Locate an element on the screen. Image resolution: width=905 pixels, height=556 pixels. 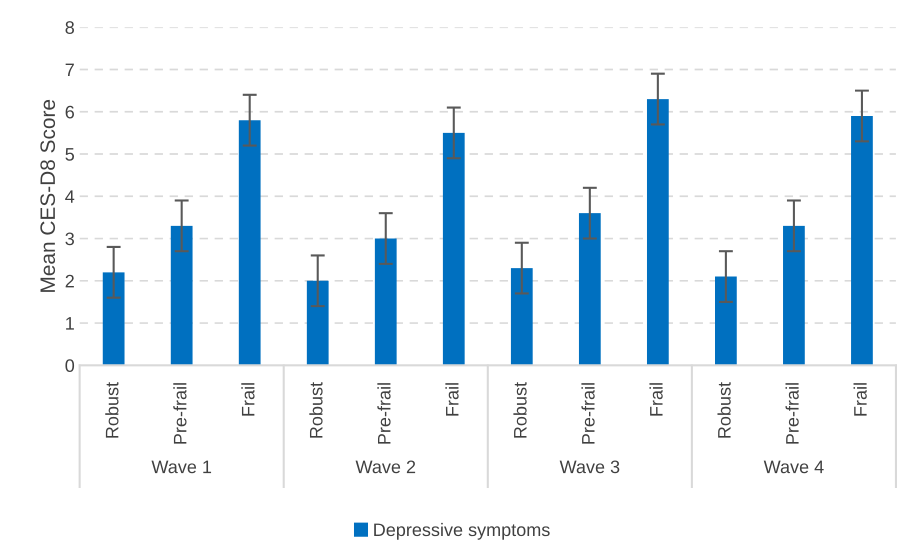
legend-label: Depressive symptoms is located at coordinates (462, 531).